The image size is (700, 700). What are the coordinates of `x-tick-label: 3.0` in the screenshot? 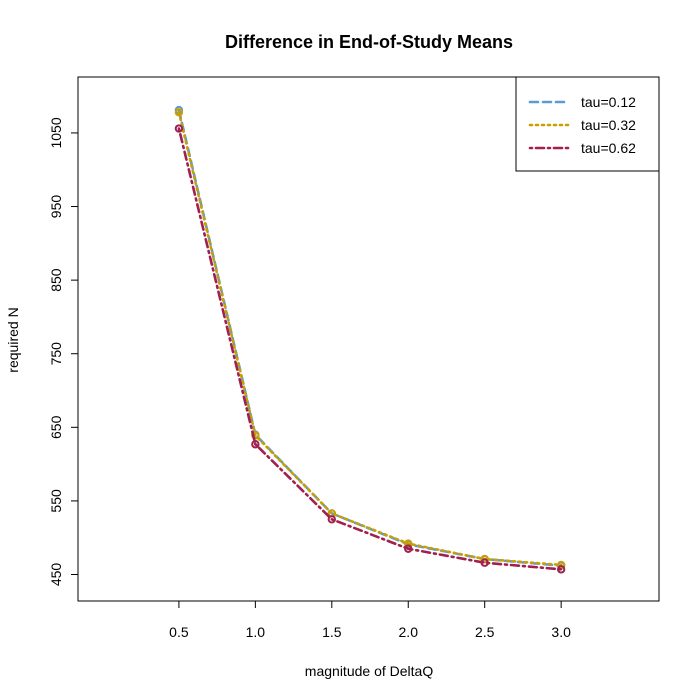 It's located at (561, 632).